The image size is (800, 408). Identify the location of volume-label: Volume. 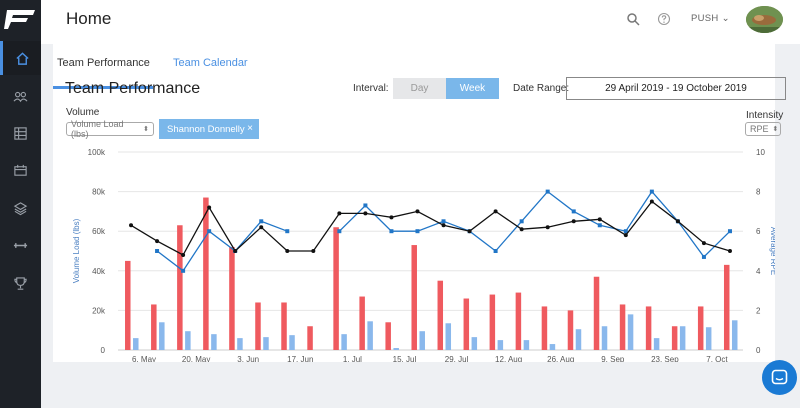
(83, 112).